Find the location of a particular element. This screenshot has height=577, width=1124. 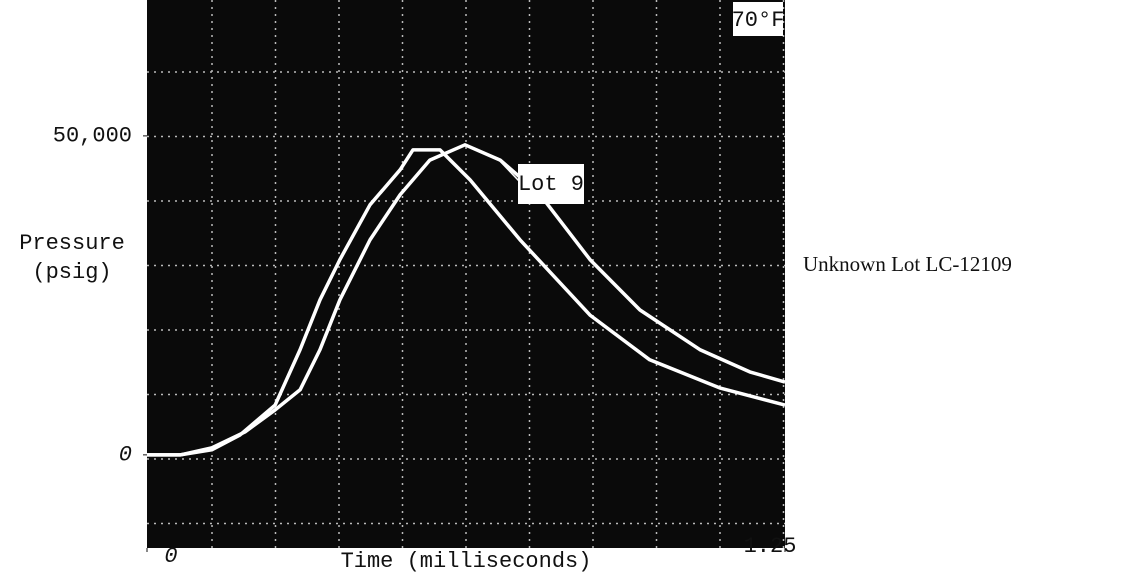

y-axis-label: Pressure is located at coordinates (72, 243).